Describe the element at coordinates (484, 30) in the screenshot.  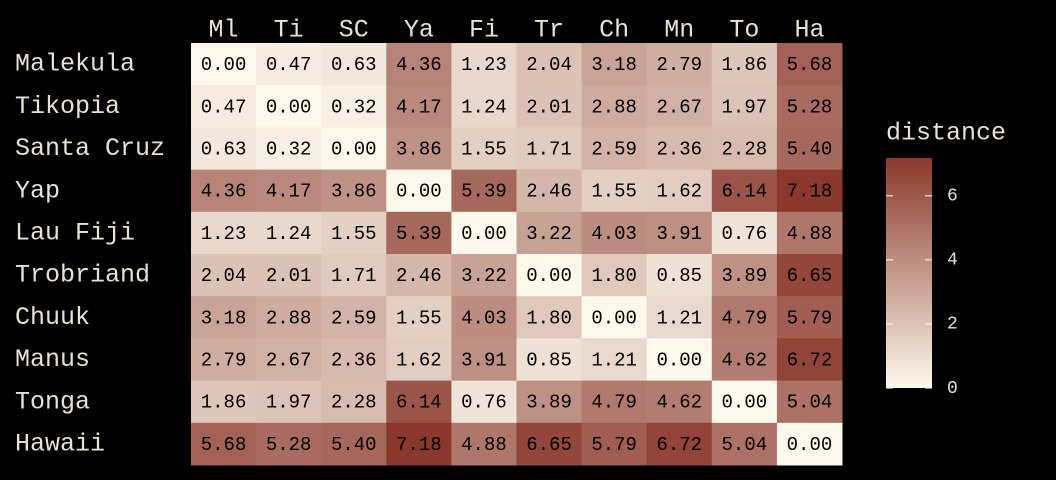
I see `column-label: Fi` at that location.